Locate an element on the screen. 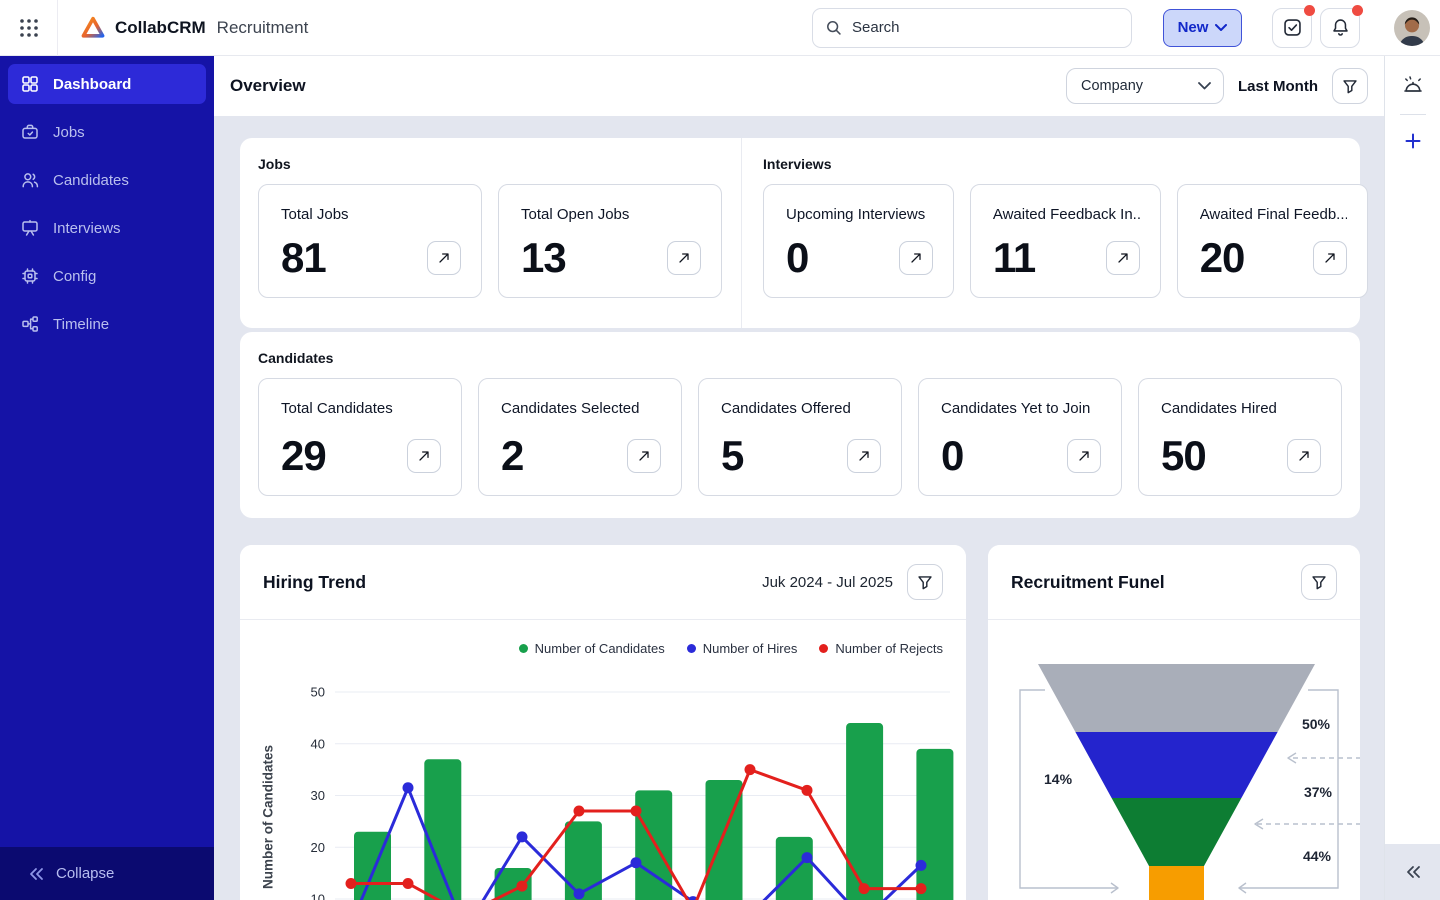  sidebar-item-jobs: Jobs is located at coordinates (107, 132).